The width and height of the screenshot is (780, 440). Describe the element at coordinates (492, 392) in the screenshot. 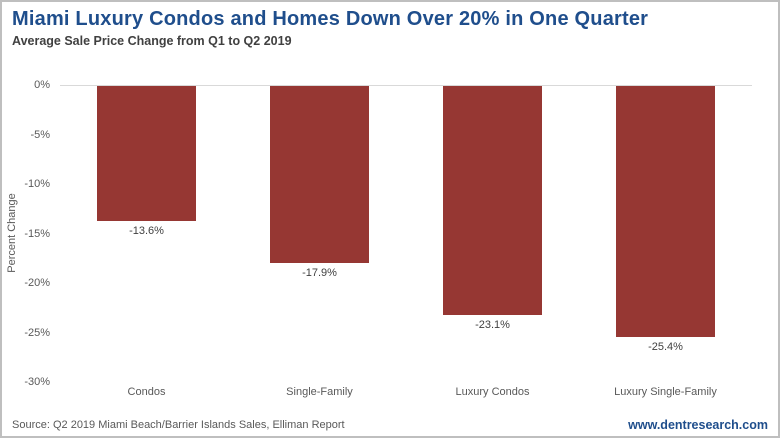

I see `x-category-label: Luxury Condos` at that location.